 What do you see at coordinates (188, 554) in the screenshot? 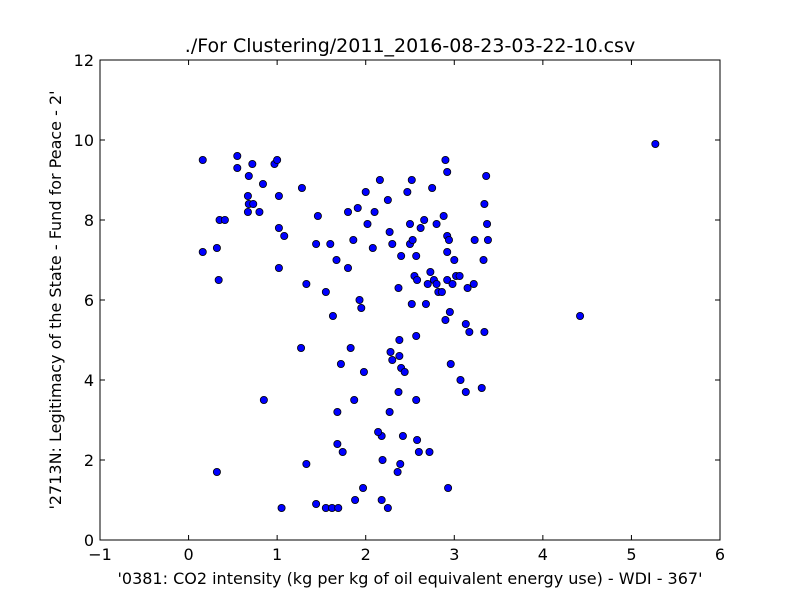
I see `x-tick-label: 0` at bounding box center [188, 554].